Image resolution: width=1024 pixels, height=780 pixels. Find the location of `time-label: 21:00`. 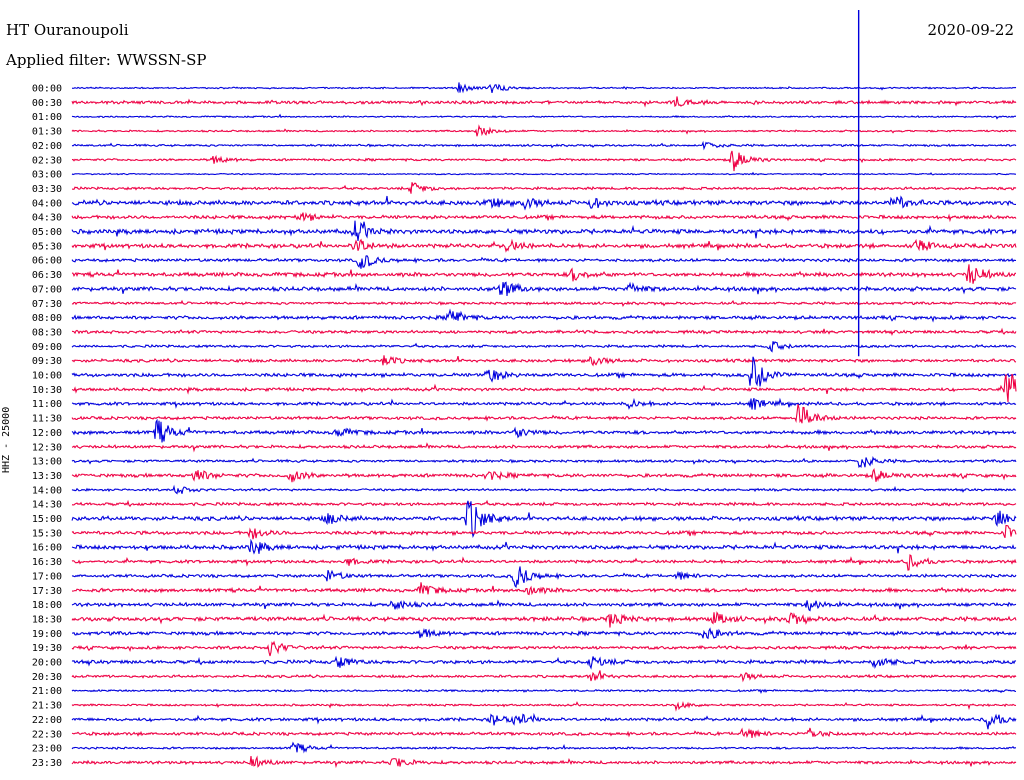

time-label: 21:00 is located at coordinates (47, 691).